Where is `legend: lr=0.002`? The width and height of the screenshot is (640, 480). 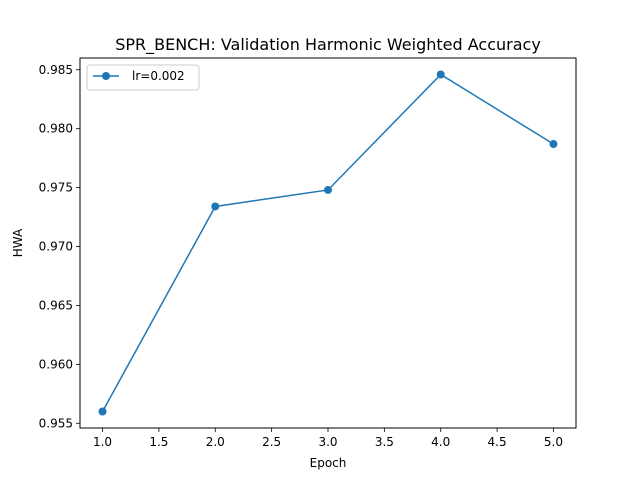 legend: lr=0.002 is located at coordinates (143, 77).